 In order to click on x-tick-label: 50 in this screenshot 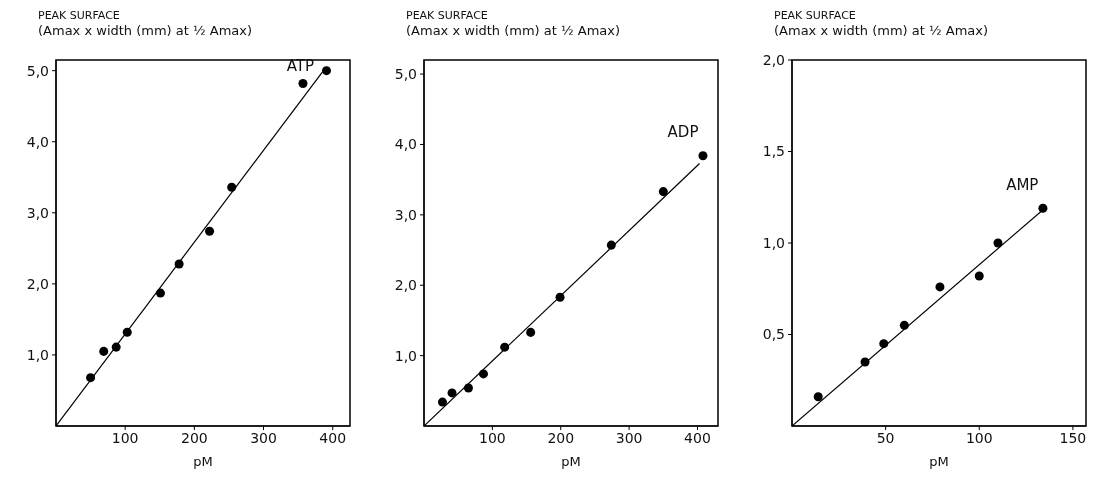, I will do `click(885, 437)`.